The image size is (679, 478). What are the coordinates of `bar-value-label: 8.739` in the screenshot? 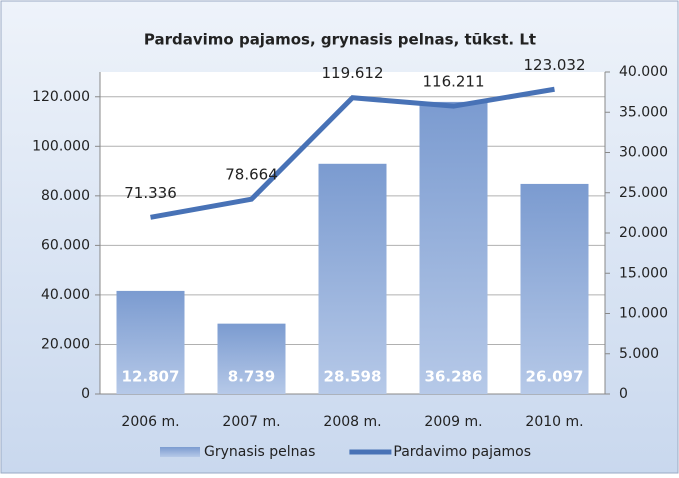 It's located at (251, 377).